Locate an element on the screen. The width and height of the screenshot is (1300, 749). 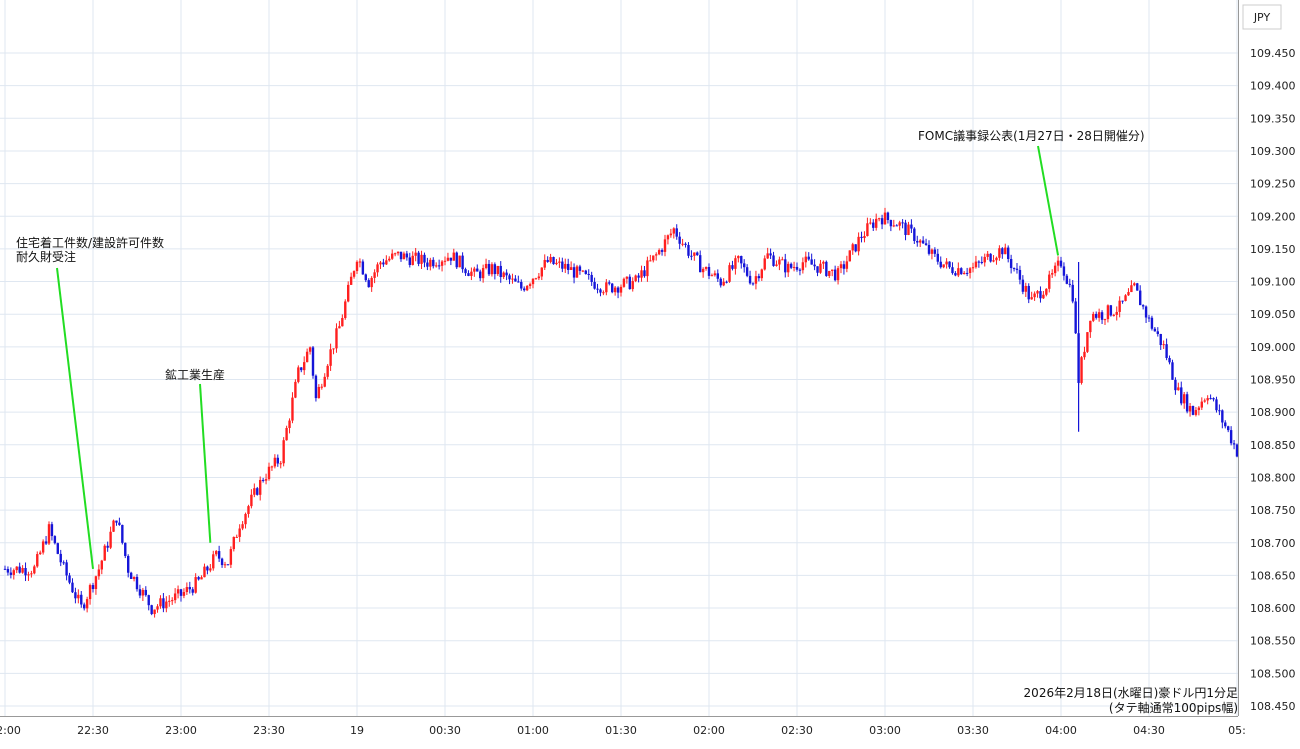
y-tick-label: 108.800 is located at coordinates (1273, 477).